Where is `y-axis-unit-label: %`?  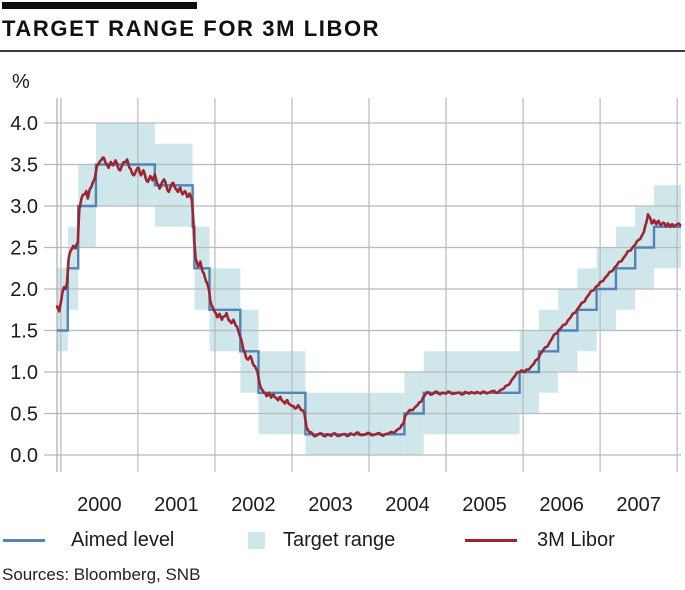 y-axis-unit-label: % is located at coordinates (21, 82).